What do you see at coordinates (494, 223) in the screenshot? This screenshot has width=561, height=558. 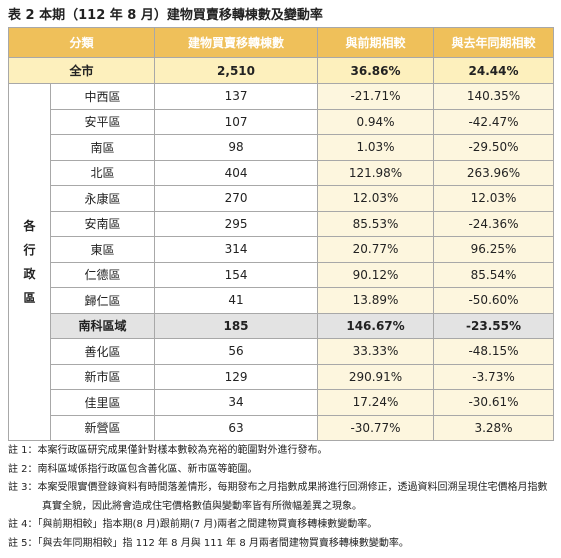 I see `cell: -24.36%` at bounding box center [494, 223].